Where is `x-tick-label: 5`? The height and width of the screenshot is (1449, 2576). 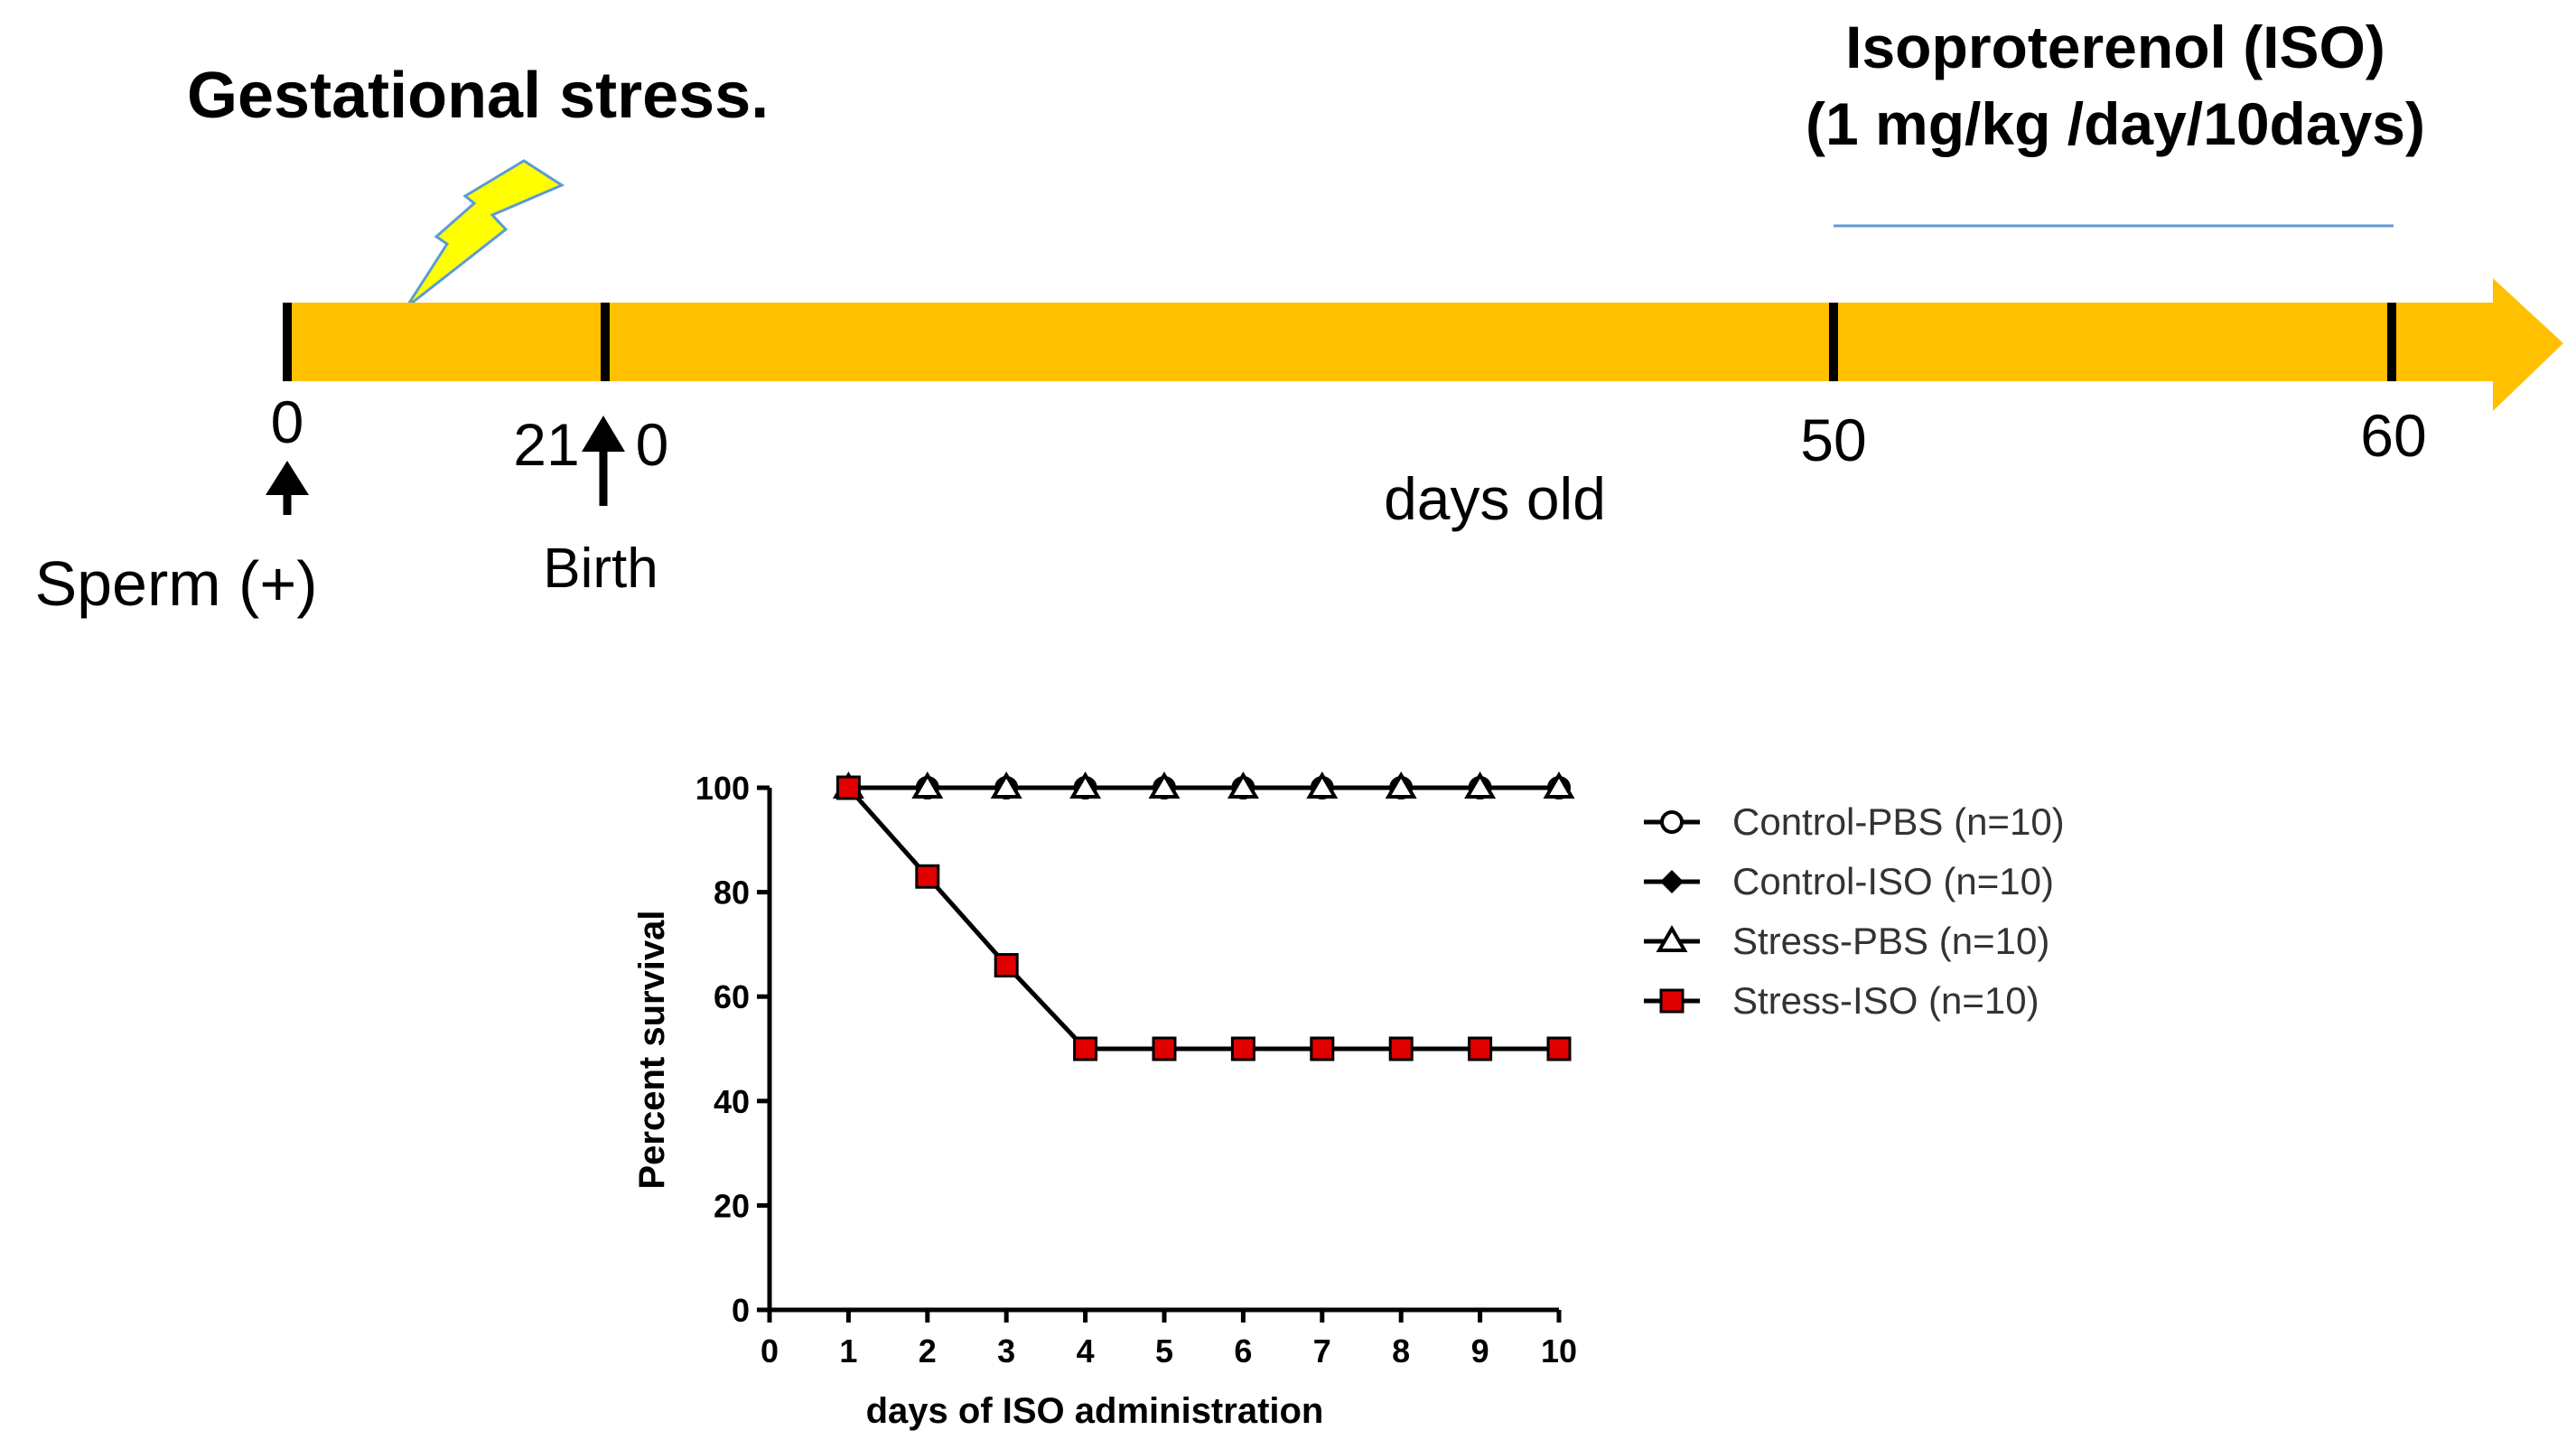
x-tick-label: 5 is located at coordinates (1164, 1351).